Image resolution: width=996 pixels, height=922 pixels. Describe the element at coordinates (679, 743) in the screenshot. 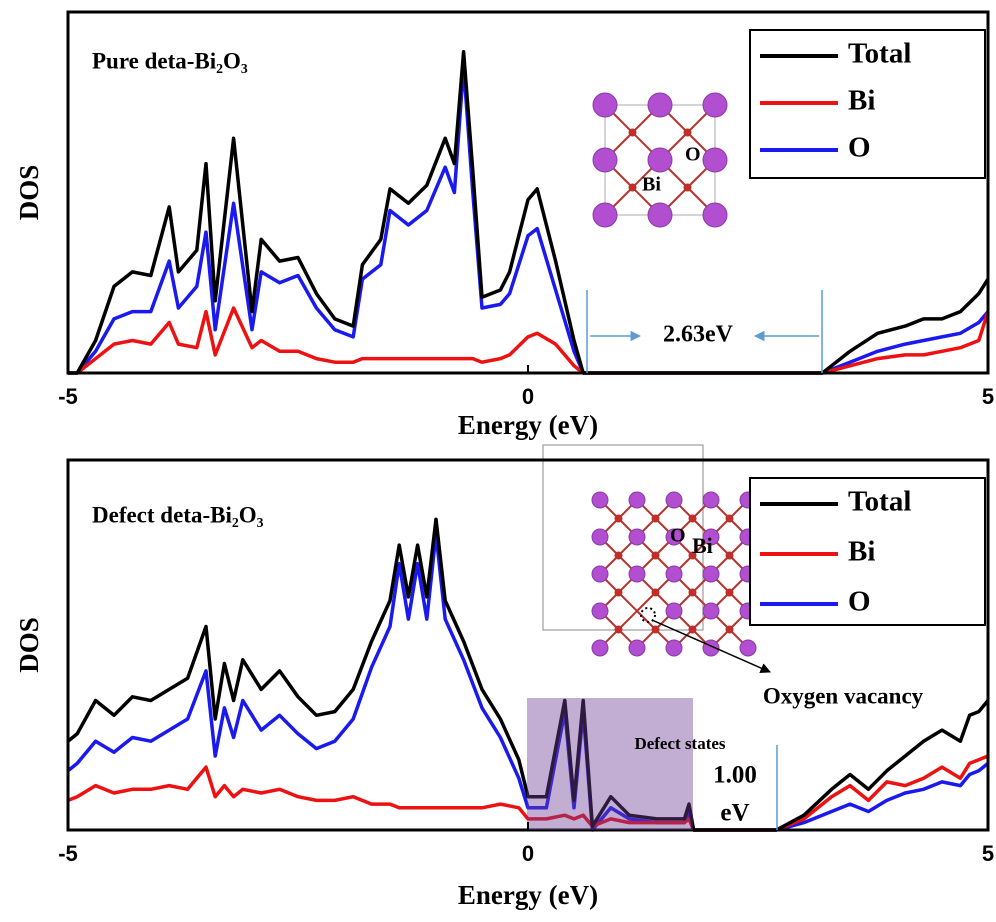

I see `annotation: Defect states` at that location.